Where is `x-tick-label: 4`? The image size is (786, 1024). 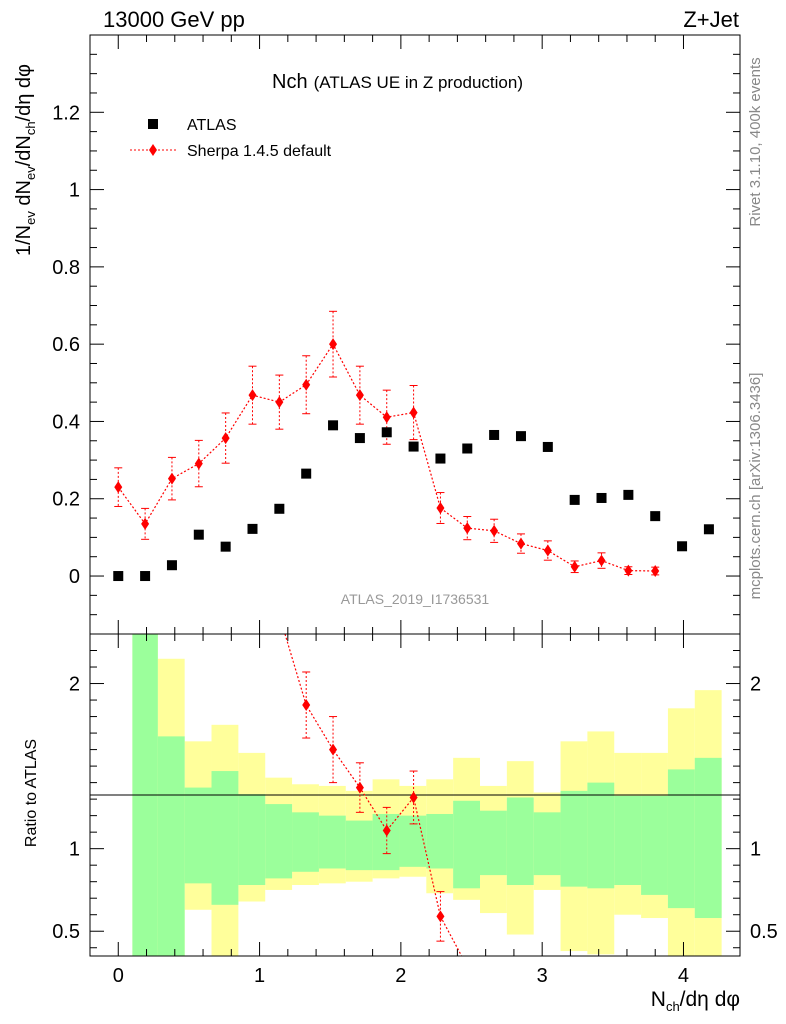
x-tick-label: 4 is located at coordinates (683, 976).